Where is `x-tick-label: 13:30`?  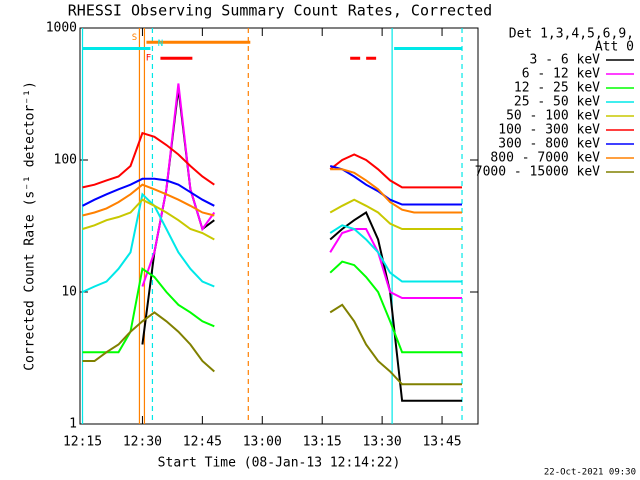
x-tick-label: 13:30 is located at coordinates (382, 442).